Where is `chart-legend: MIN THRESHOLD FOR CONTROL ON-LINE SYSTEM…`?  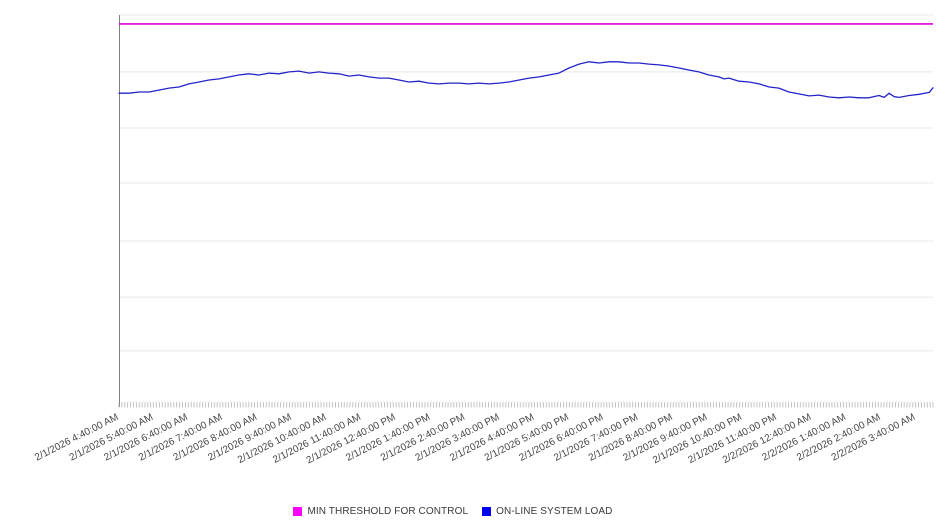 chart-legend: MIN THRESHOLD FOR CONTROL ON-LINE SYSTEM… is located at coordinates (463, 511).